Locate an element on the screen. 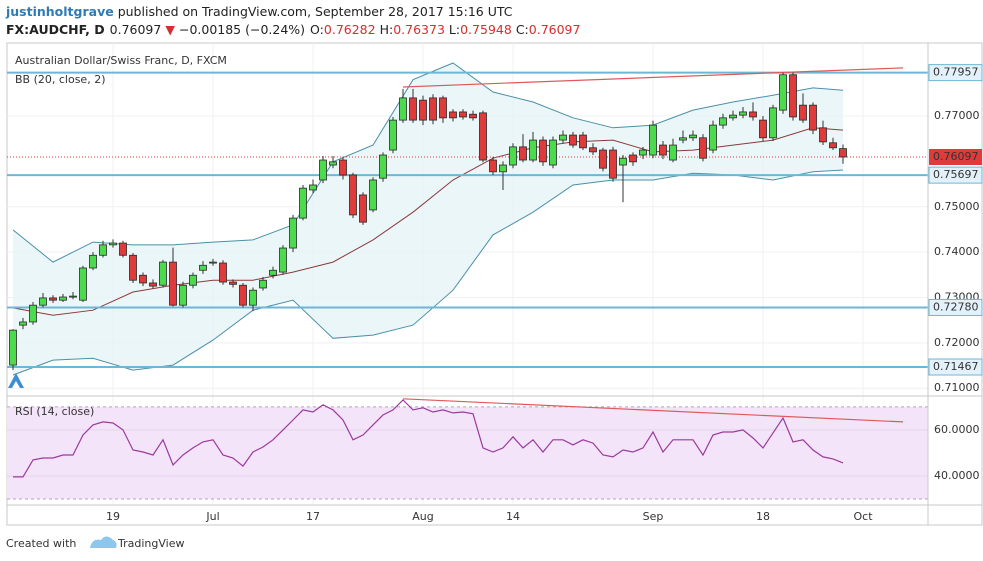 The width and height of the screenshot is (983, 561). author: justinholtgrave is located at coordinates (59, 11).